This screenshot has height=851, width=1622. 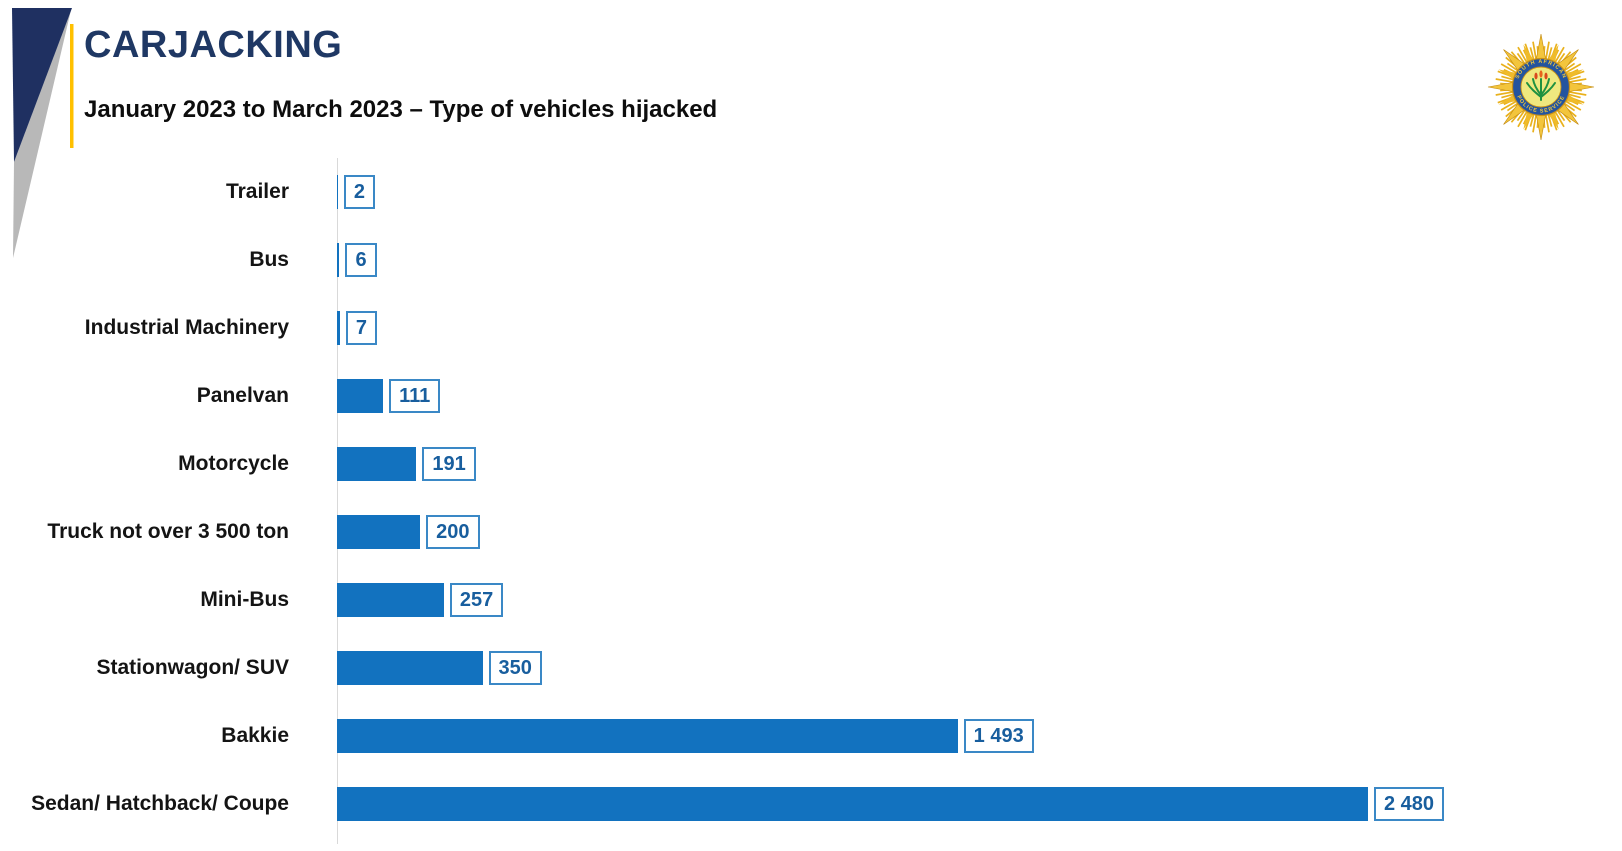 I want to click on category-label: Mini-Bus, so click(x=244, y=599).